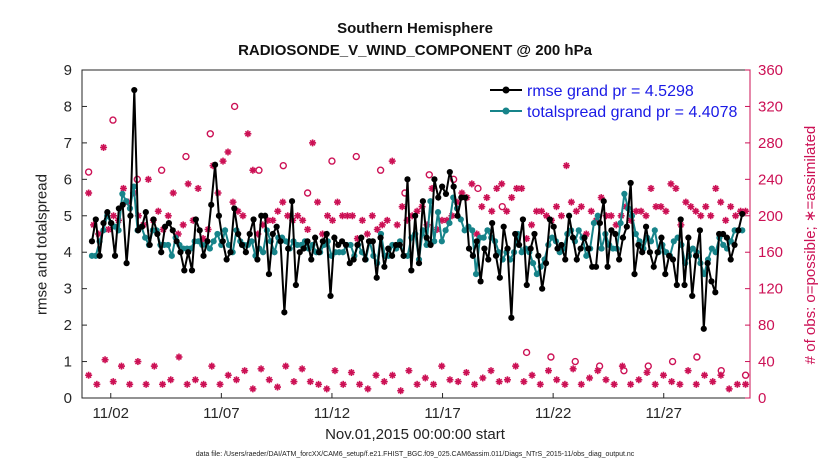 The width and height of the screenshot is (830, 470). Describe the element at coordinates (68, 179) in the screenshot. I see `y-tick-label-left: 6` at that location.